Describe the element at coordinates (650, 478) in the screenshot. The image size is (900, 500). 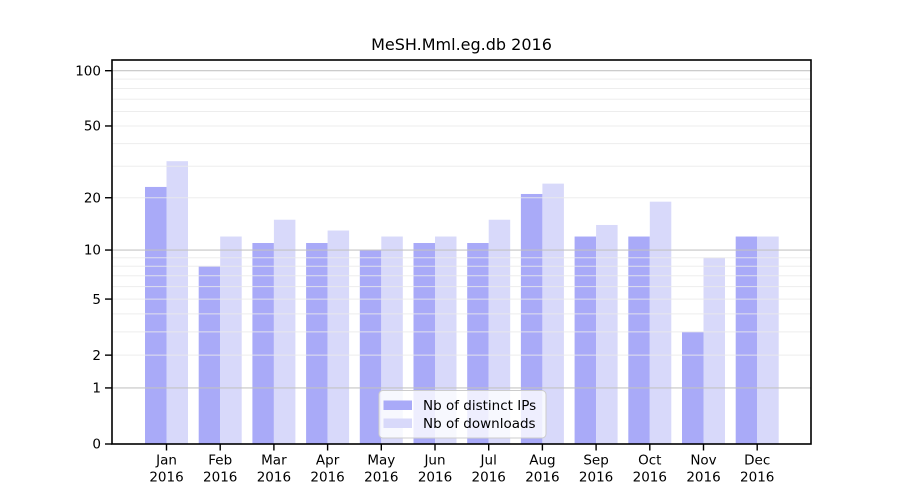
I see `x-tick-label-year-oct: 2016` at that location.